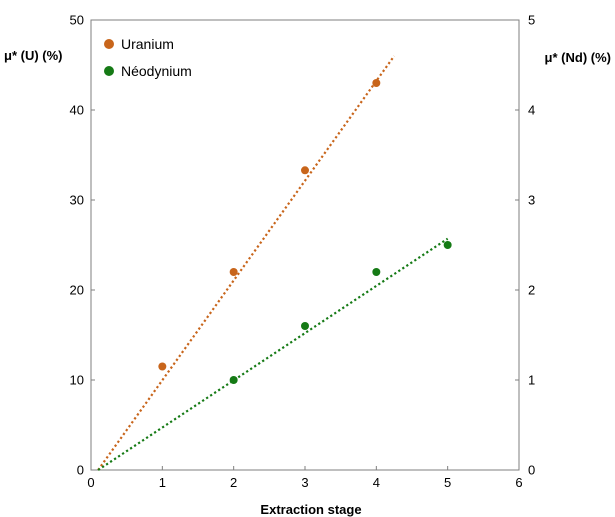 Image resolution: width=615 pixels, height=517 pixels. What do you see at coordinates (162, 482) in the screenshot?
I see `x-tick-label: 1` at bounding box center [162, 482].